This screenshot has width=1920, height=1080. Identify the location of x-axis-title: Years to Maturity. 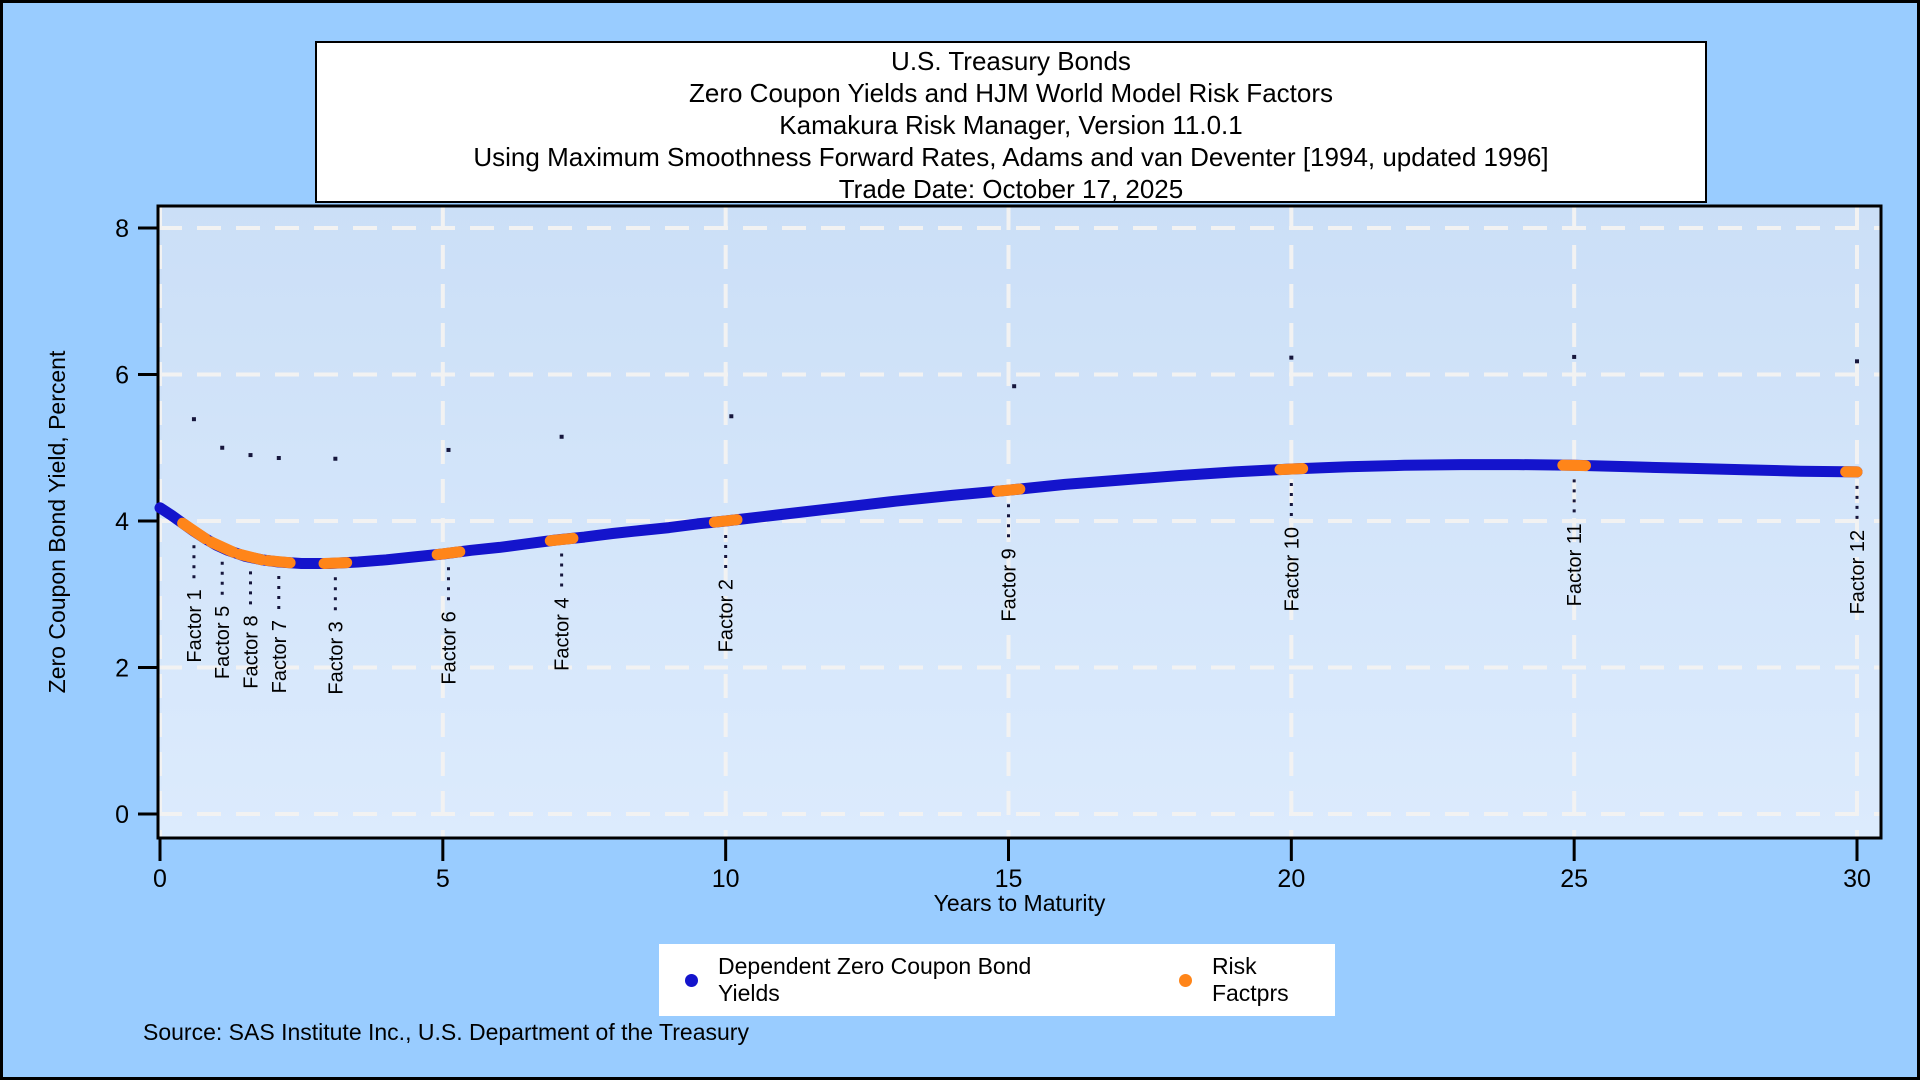
(1020, 903).